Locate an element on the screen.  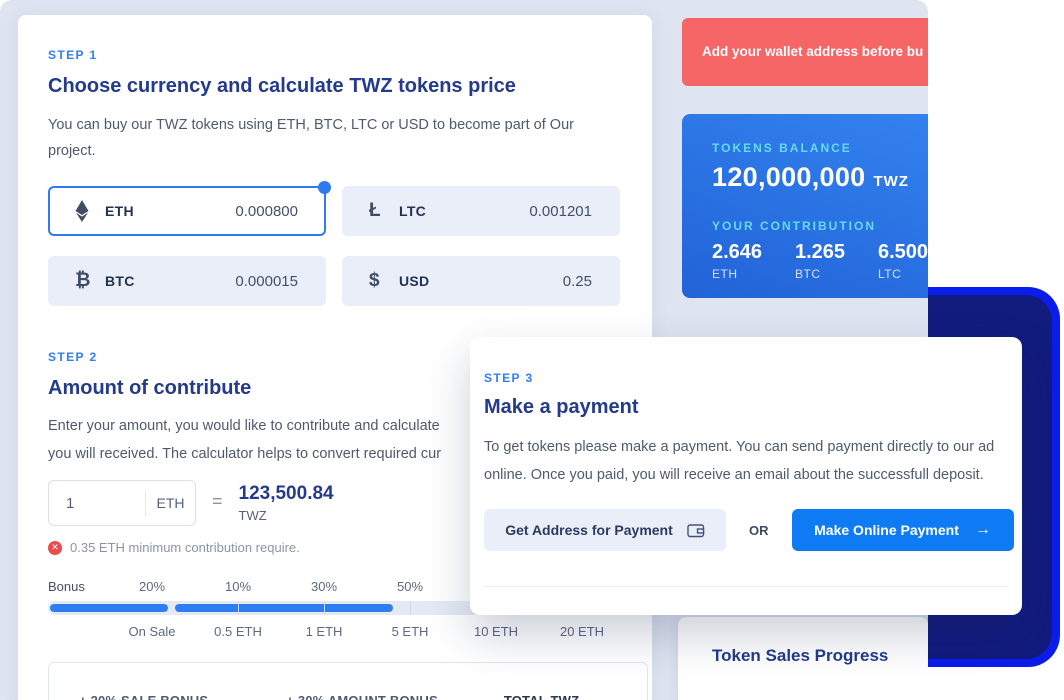
contribution-eth: 2.646 ETH is located at coordinates (753, 261).